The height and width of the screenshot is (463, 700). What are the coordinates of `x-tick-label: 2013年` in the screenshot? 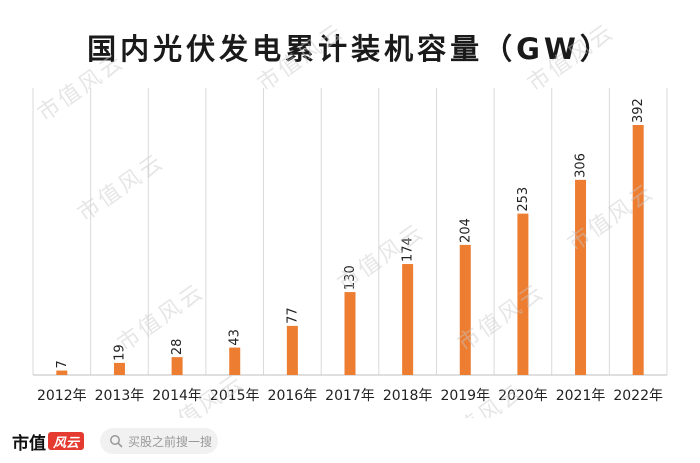 It's located at (120, 396).